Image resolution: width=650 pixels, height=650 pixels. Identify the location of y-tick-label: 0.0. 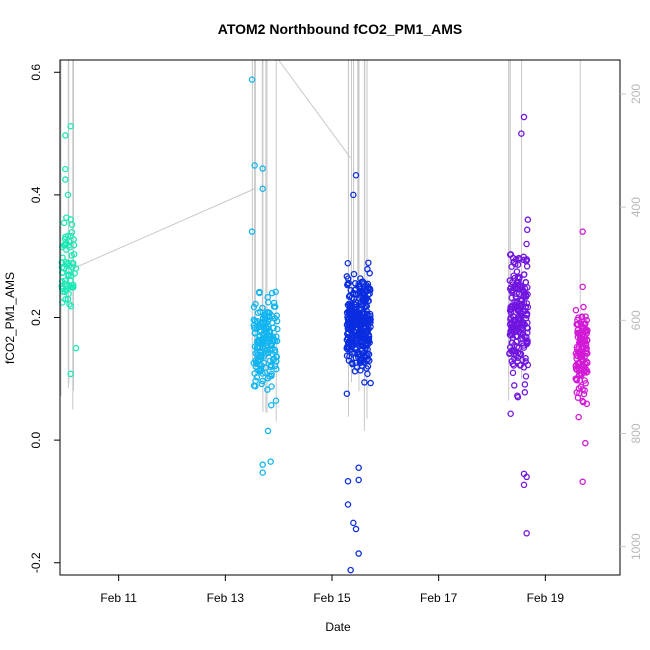
(36, 439).